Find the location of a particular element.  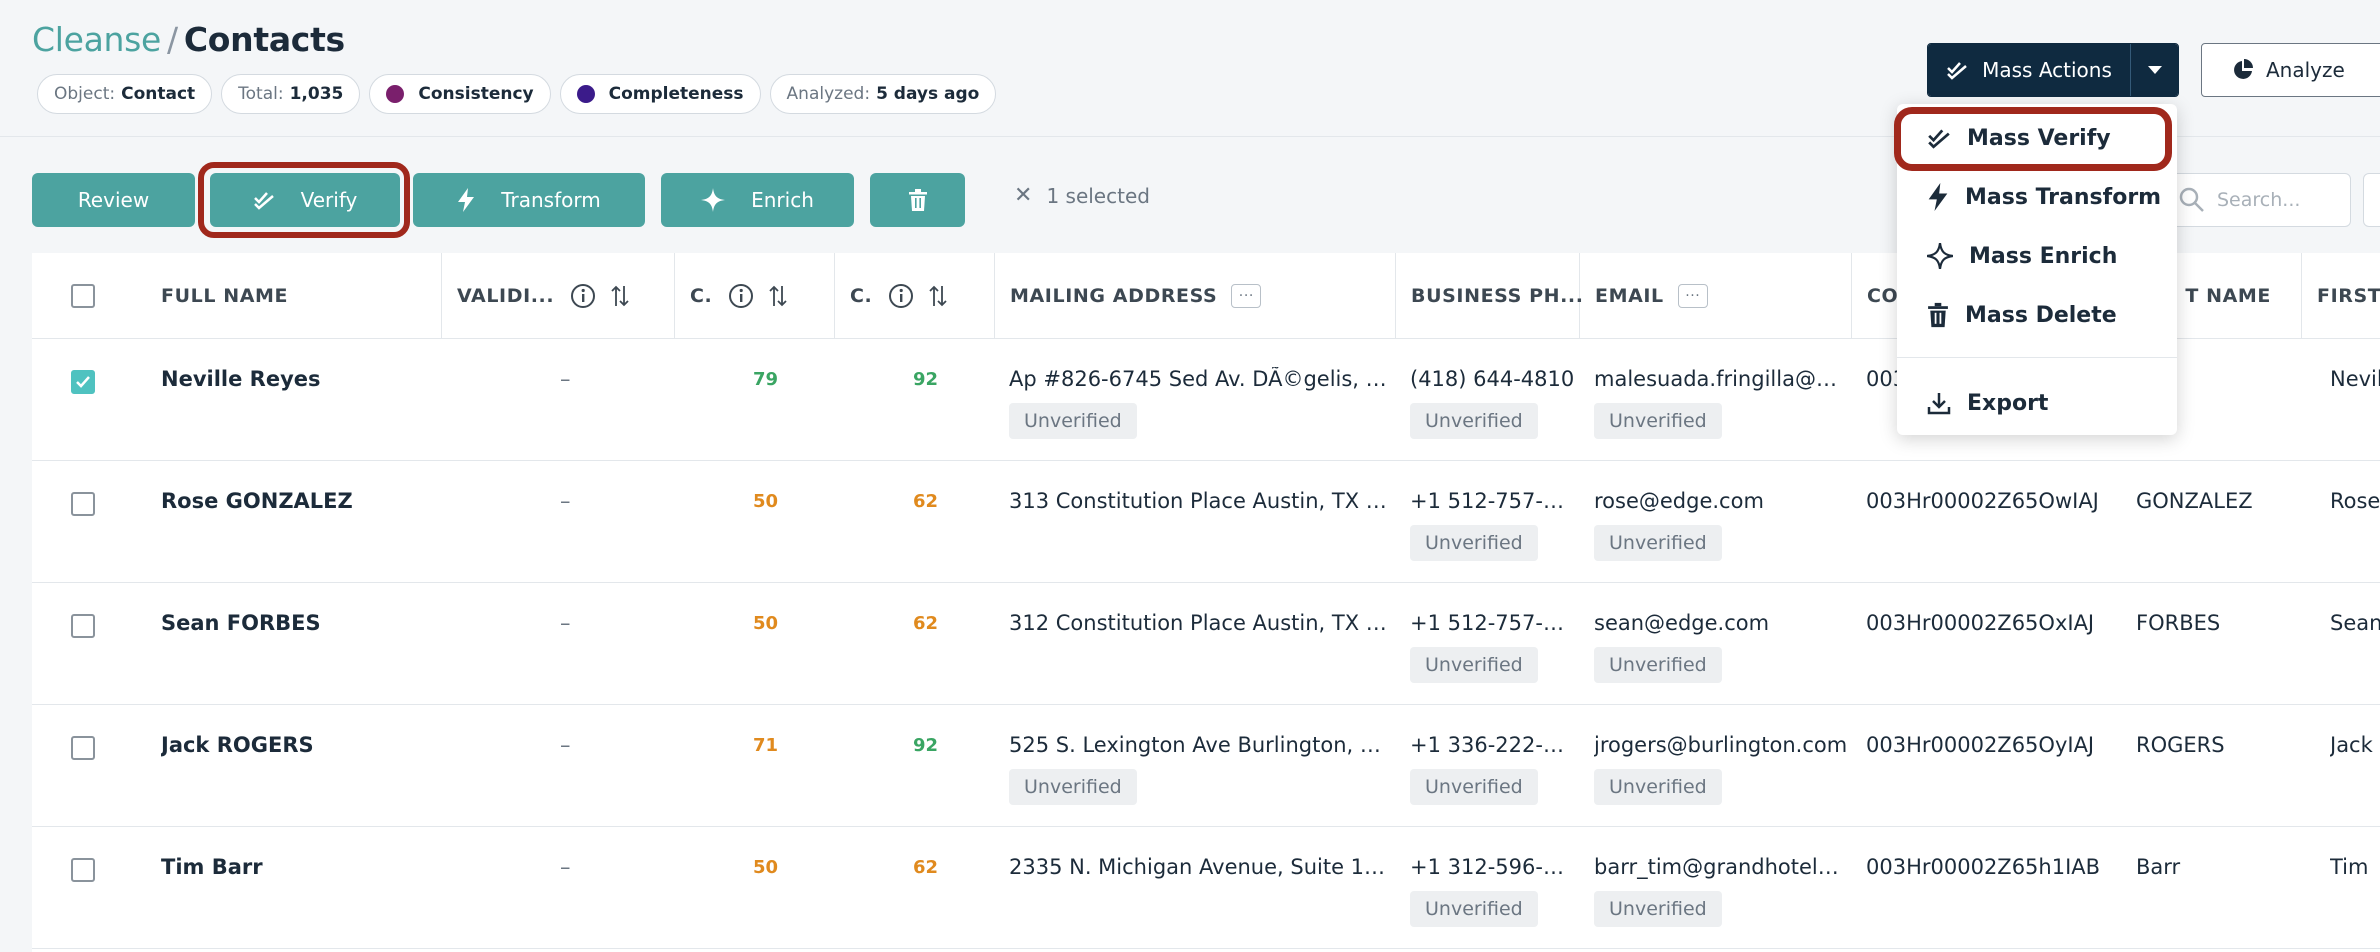

caret-down-icon is located at coordinates (2154, 70).